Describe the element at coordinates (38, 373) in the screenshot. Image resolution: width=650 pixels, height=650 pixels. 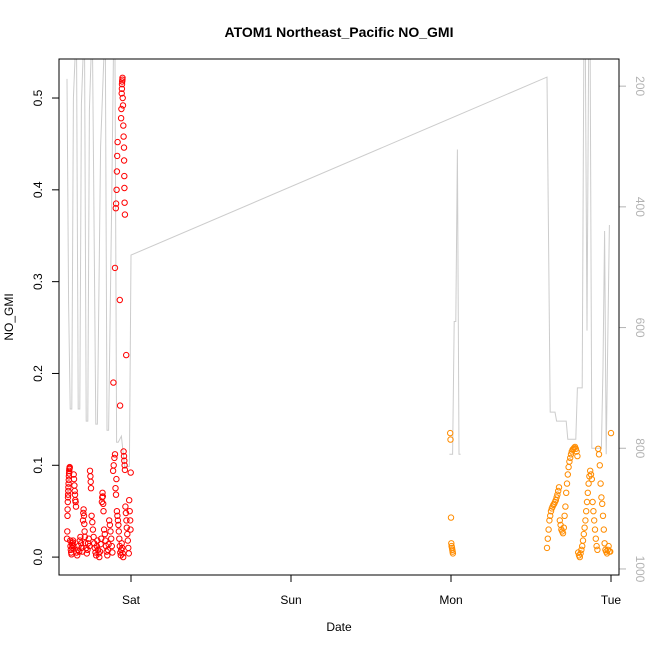
I see `y-tick-label: 0.2` at that location.